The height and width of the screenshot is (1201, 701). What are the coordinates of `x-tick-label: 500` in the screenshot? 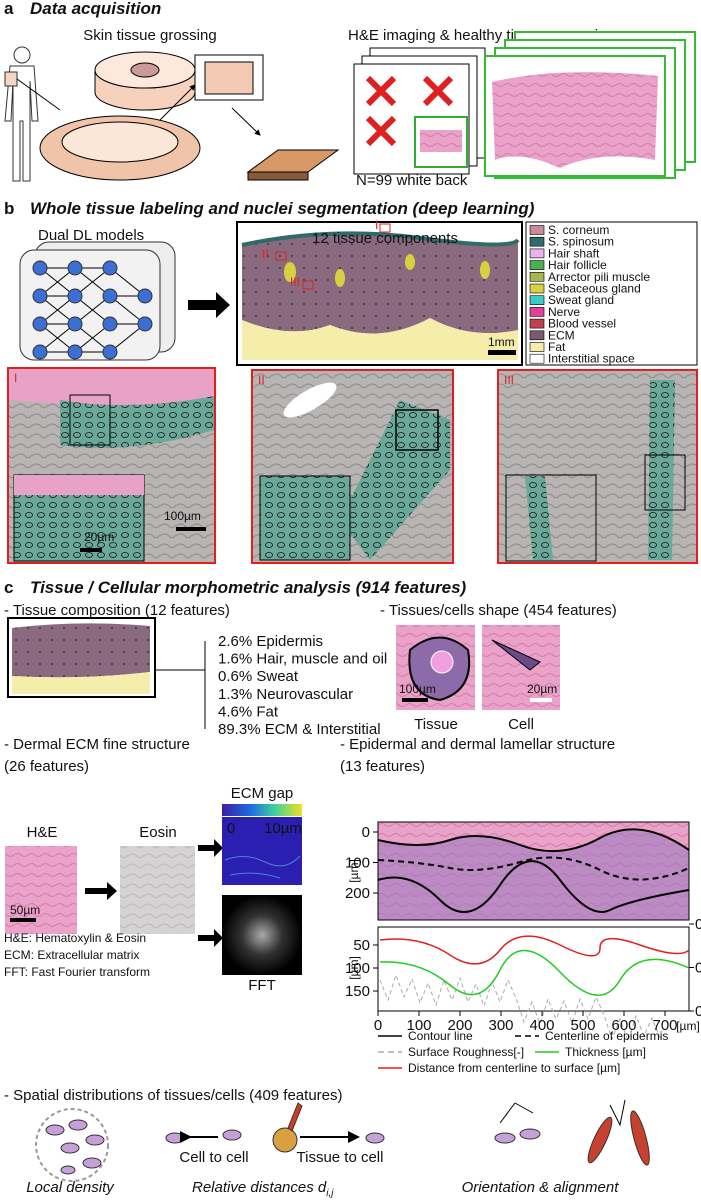 It's located at (582, 1025).